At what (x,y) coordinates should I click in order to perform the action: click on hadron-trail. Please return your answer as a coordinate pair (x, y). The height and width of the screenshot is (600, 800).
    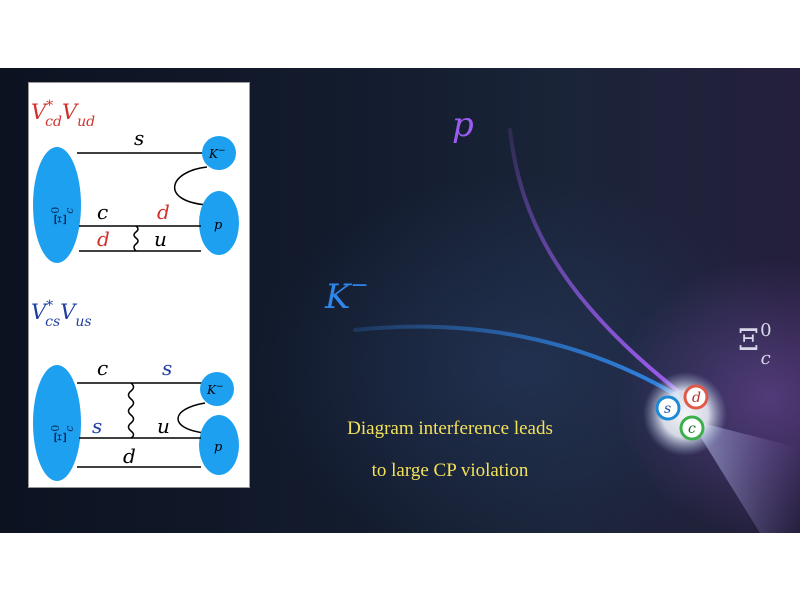
    Looking at the image, I should click on (745, 476).